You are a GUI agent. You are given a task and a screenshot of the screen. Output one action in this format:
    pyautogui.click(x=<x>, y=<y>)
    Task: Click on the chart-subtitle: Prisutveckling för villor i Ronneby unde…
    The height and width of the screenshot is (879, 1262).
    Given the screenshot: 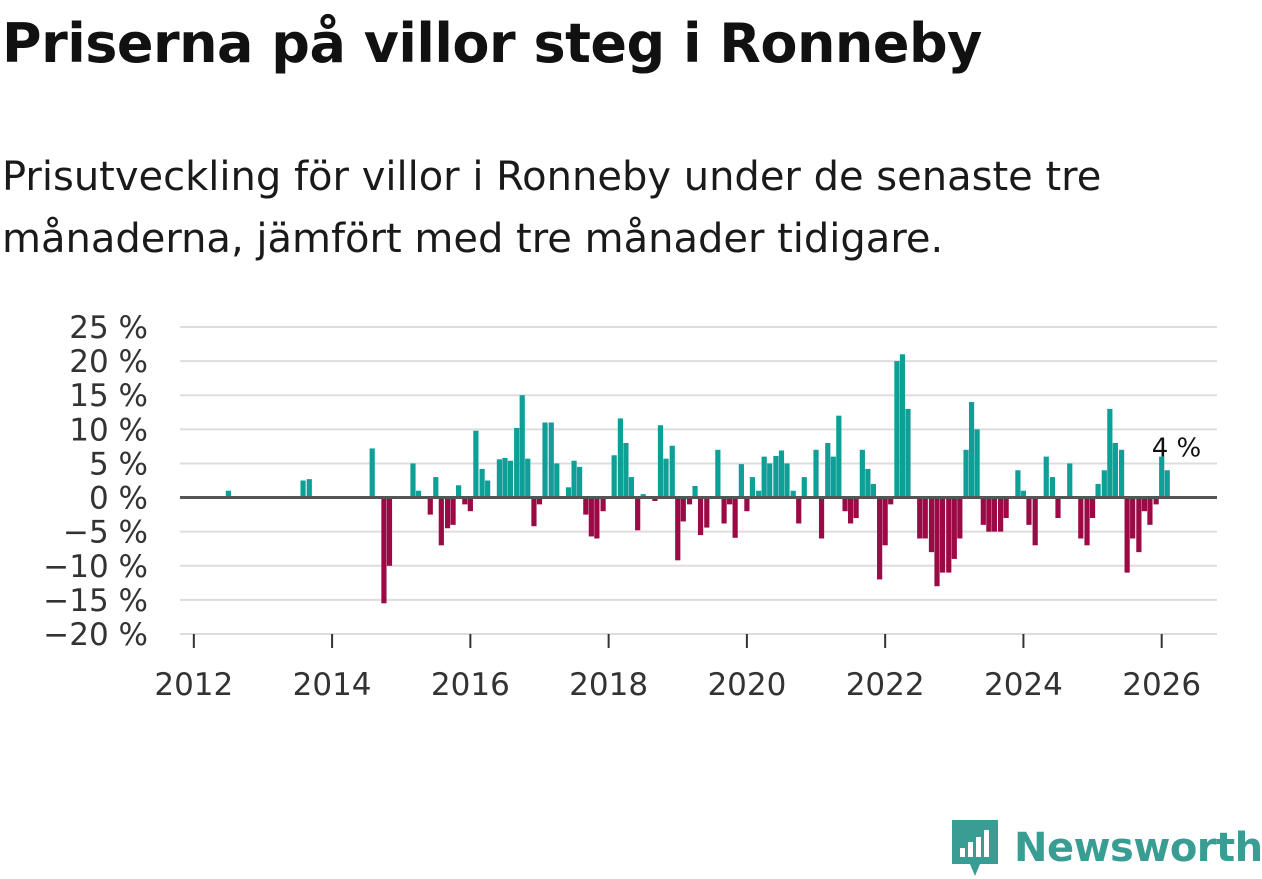 What is the action you would take?
    pyautogui.click(x=552, y=208)
    